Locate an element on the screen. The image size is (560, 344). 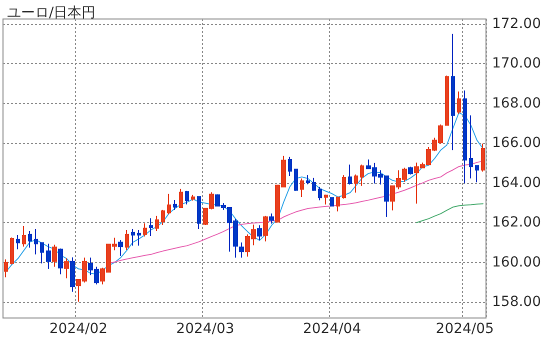
x-tick-label: 2024/04 is located at coordinates (332, 329).